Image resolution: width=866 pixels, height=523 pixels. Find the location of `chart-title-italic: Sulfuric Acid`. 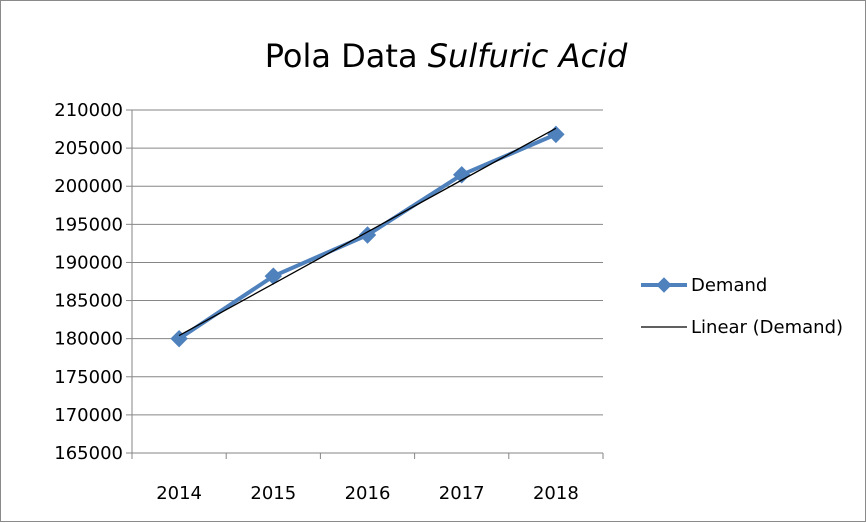

chart-title-italic: Sulfuric Acid is located at coordinates (528, 56).